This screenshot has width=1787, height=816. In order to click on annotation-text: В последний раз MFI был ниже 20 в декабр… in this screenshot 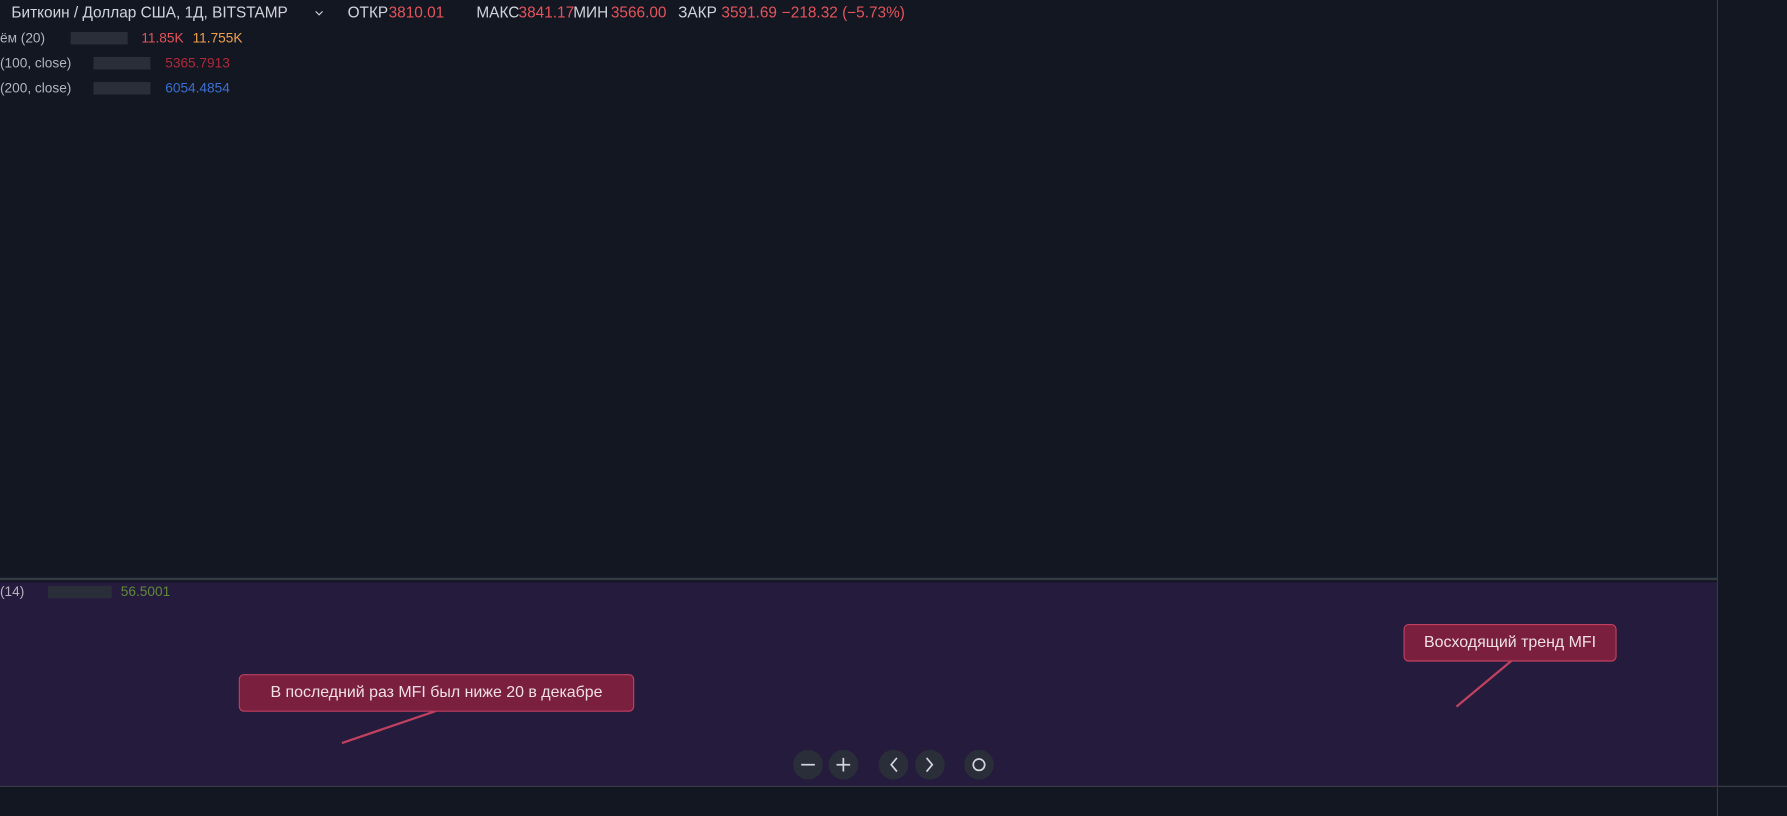, I will do `click(436, 692)`.